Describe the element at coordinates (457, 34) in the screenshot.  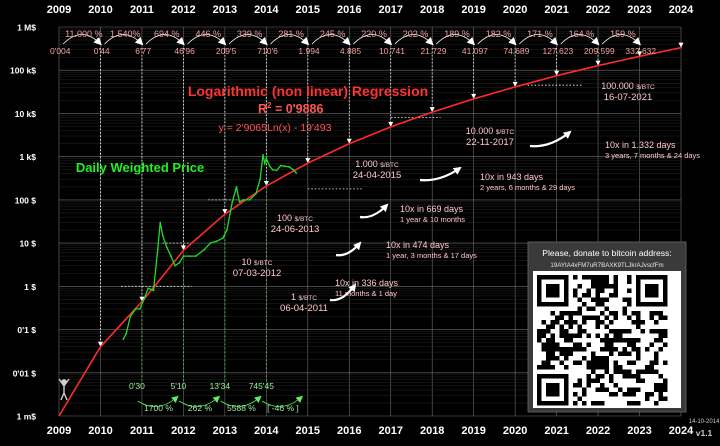
I see `top-percent-label: 189 %` at that location.